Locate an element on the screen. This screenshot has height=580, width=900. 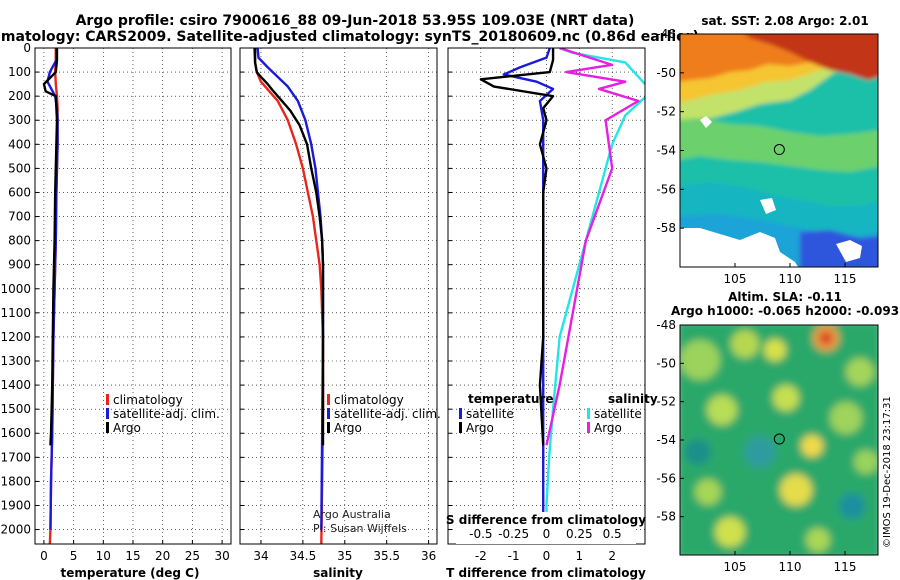
y-tick-label: 1300 is located at coordinates (15, 361).